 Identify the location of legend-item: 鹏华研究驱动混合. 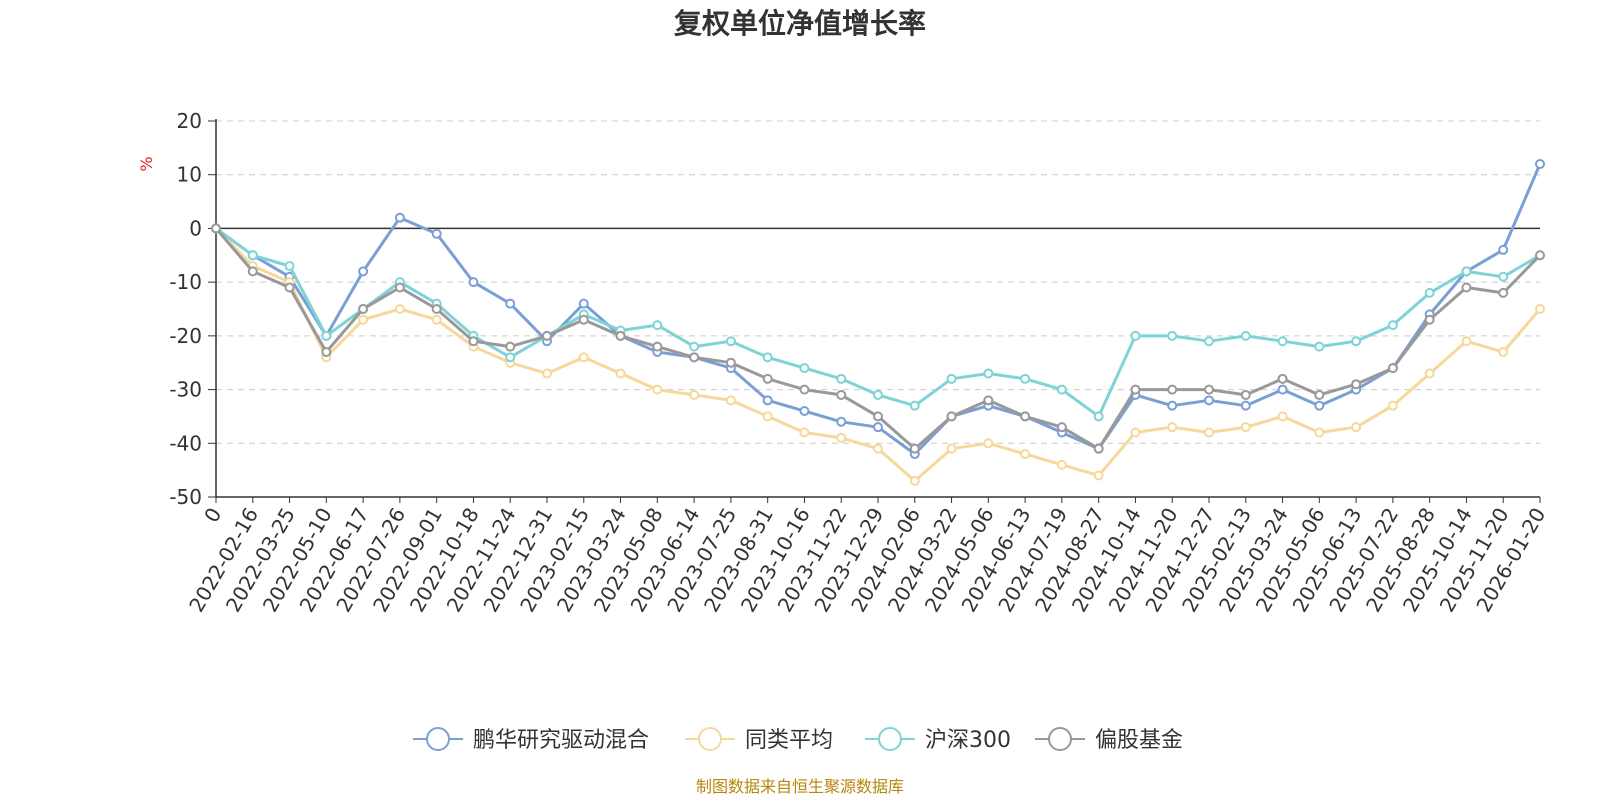
(531, 740).